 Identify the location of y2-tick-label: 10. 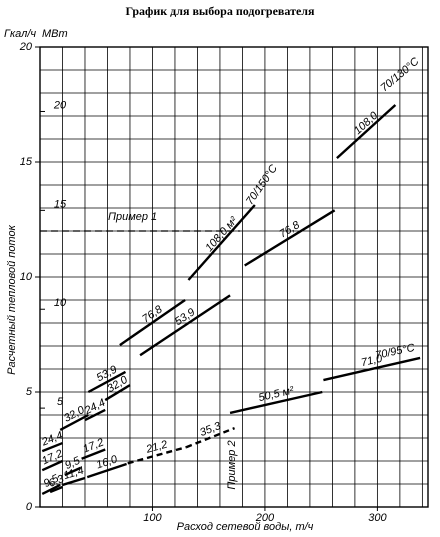
(60, 303).